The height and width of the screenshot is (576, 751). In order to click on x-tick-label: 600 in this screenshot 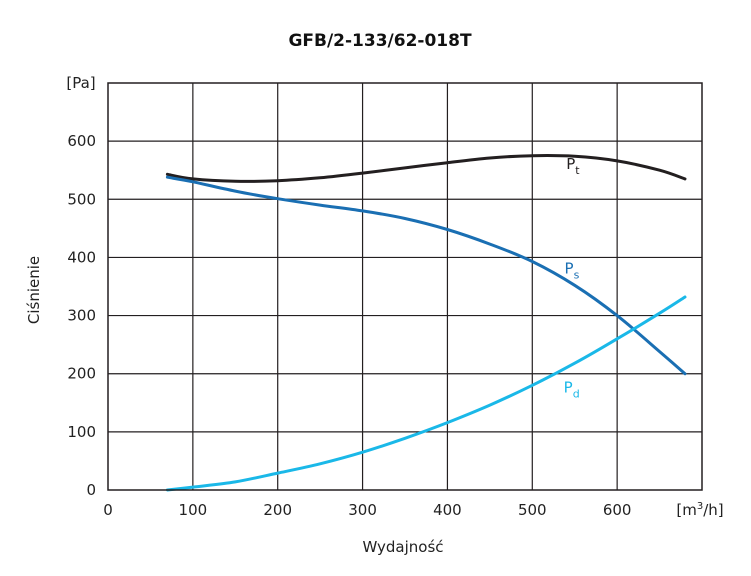, I will do `click(617, 510)`.